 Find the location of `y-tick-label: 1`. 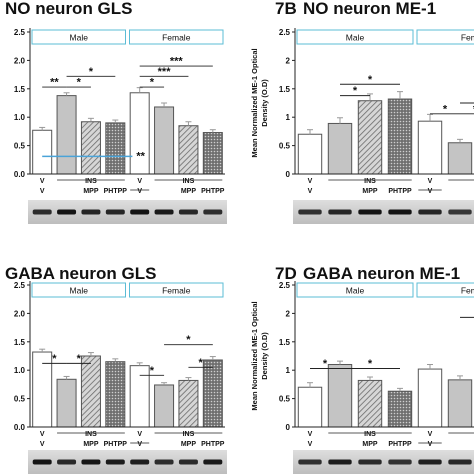

y-tick-label: 1 is located at coordinates (288, 117).